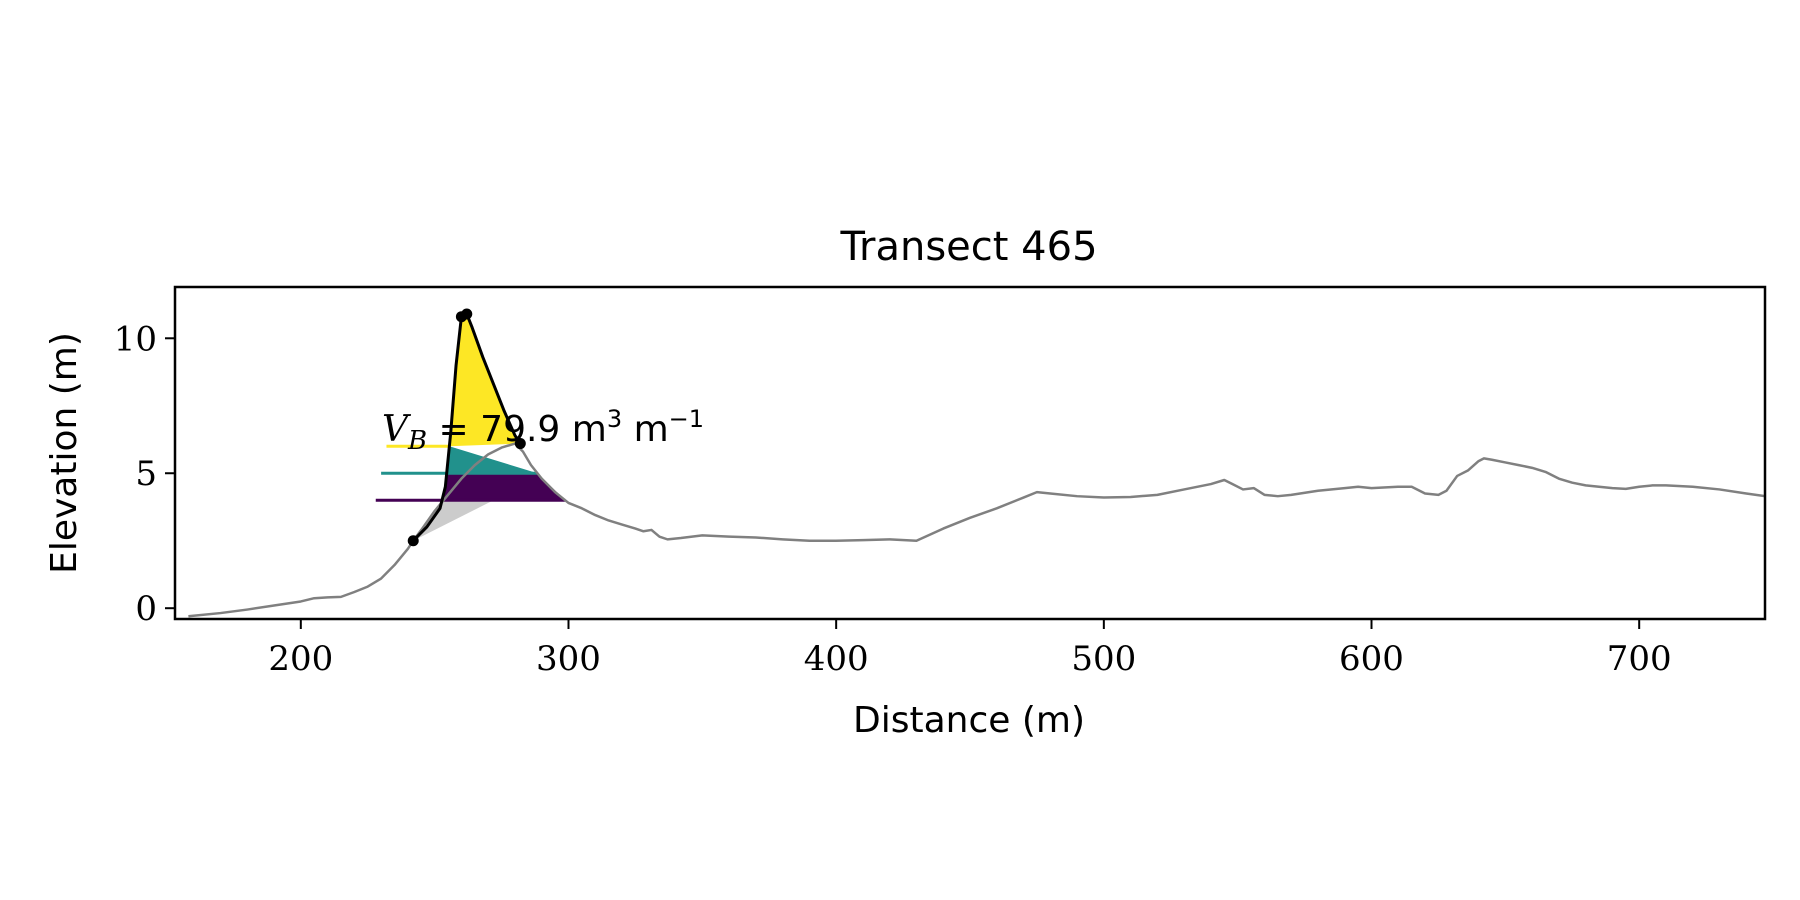 This screenshot has height=900, width=1800. Describe the element at coordinates (836, 659) in the screenshot. I see `x-tick-label-400: 400` at that location.